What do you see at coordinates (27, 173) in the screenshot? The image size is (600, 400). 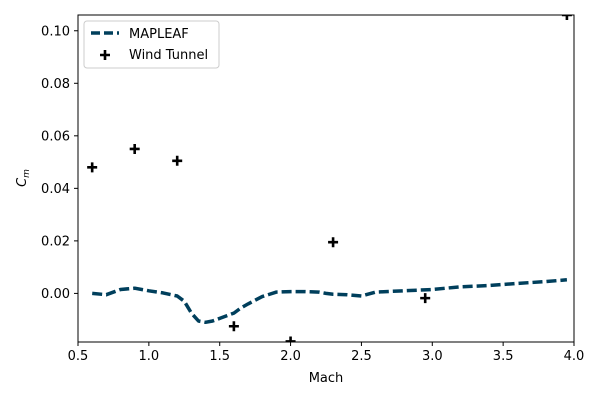 I see `y-axis-label-subscript: m` at bounding box center [27, 173].